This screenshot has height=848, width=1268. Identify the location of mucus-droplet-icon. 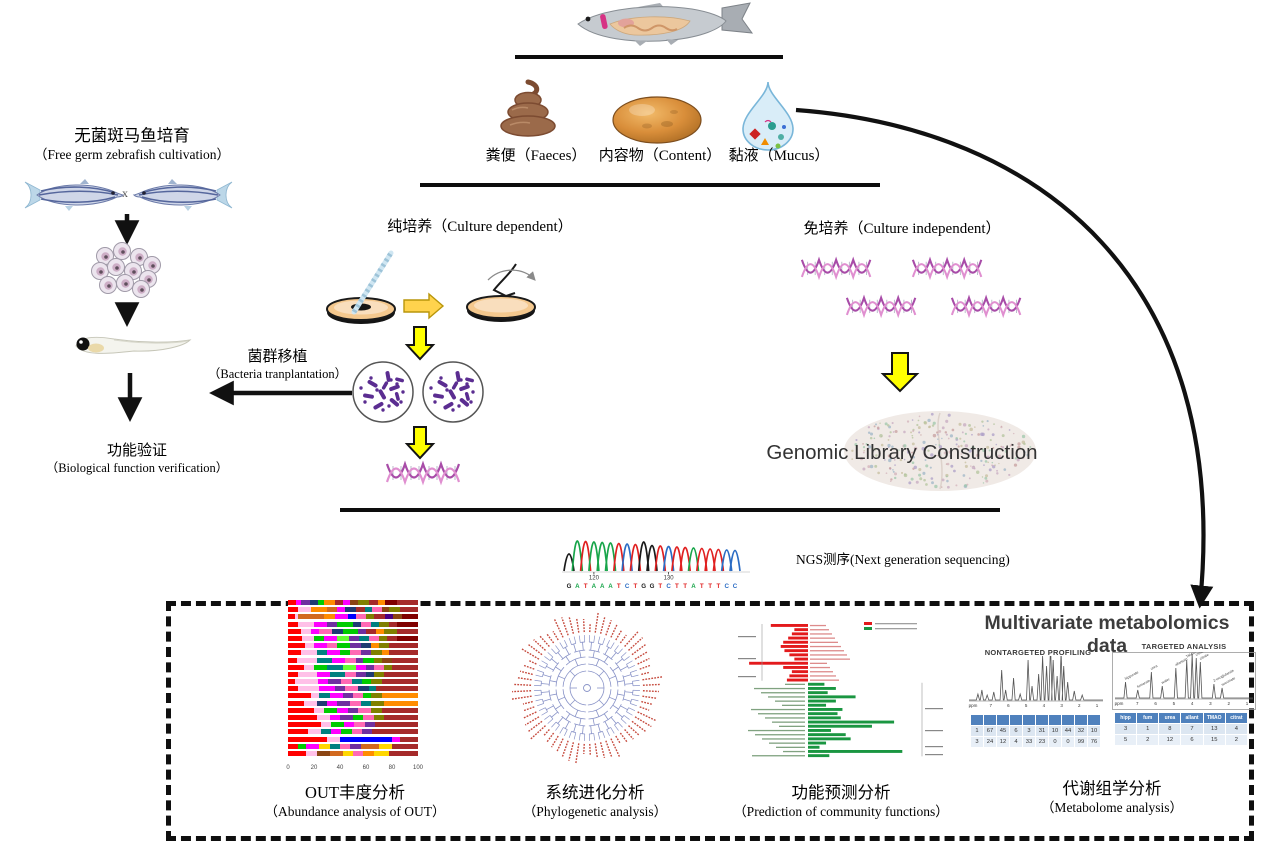
(768, 116).